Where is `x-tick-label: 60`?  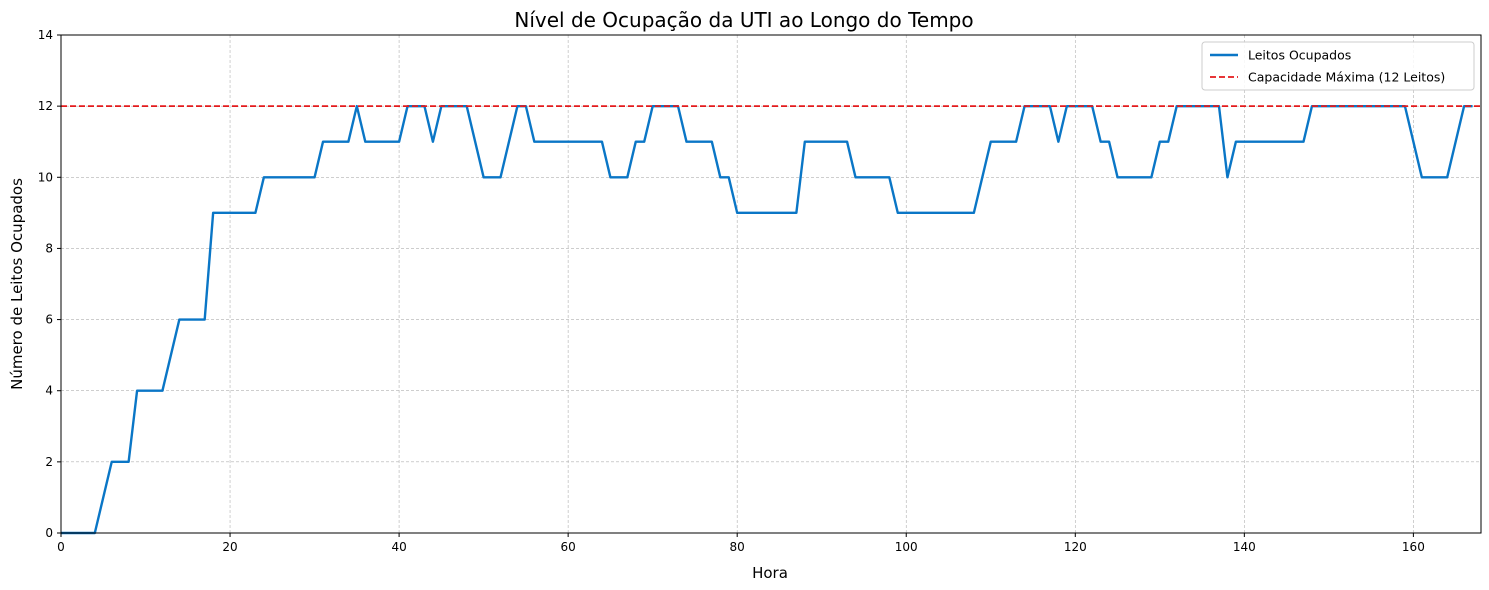 x-tick-label: 60 is located at coordinates (568, 547).